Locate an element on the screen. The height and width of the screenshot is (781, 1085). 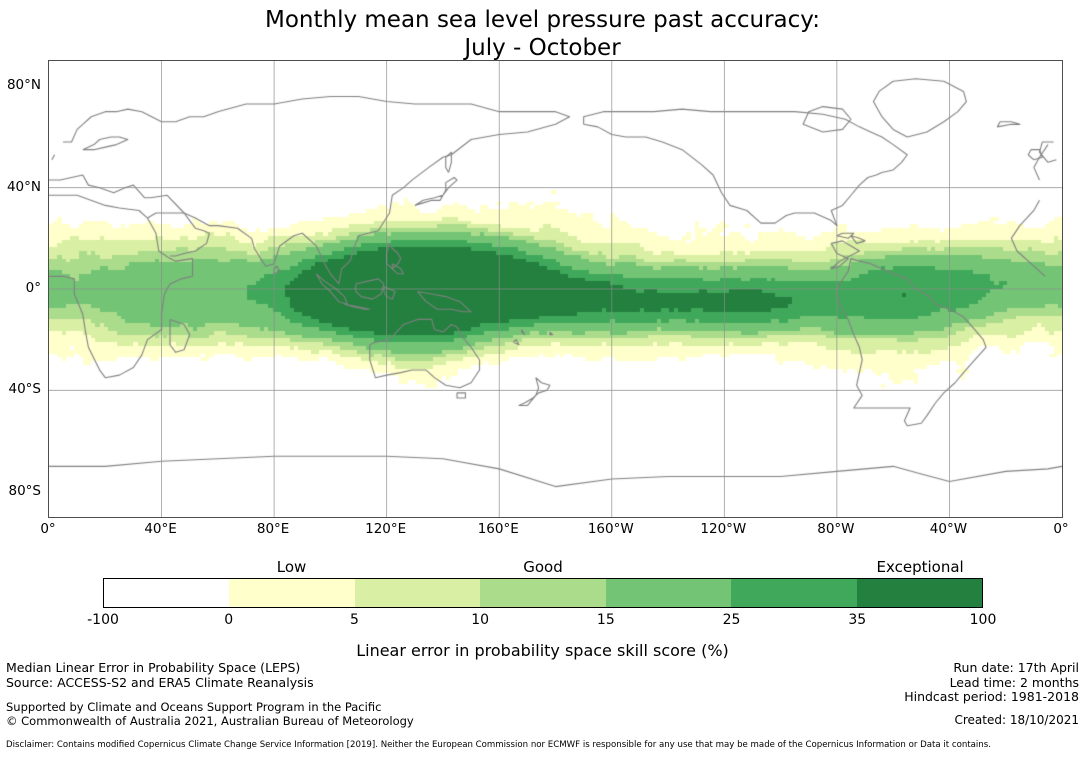
latitude-tick-label: 40°S is located at coordinates (25, 389).